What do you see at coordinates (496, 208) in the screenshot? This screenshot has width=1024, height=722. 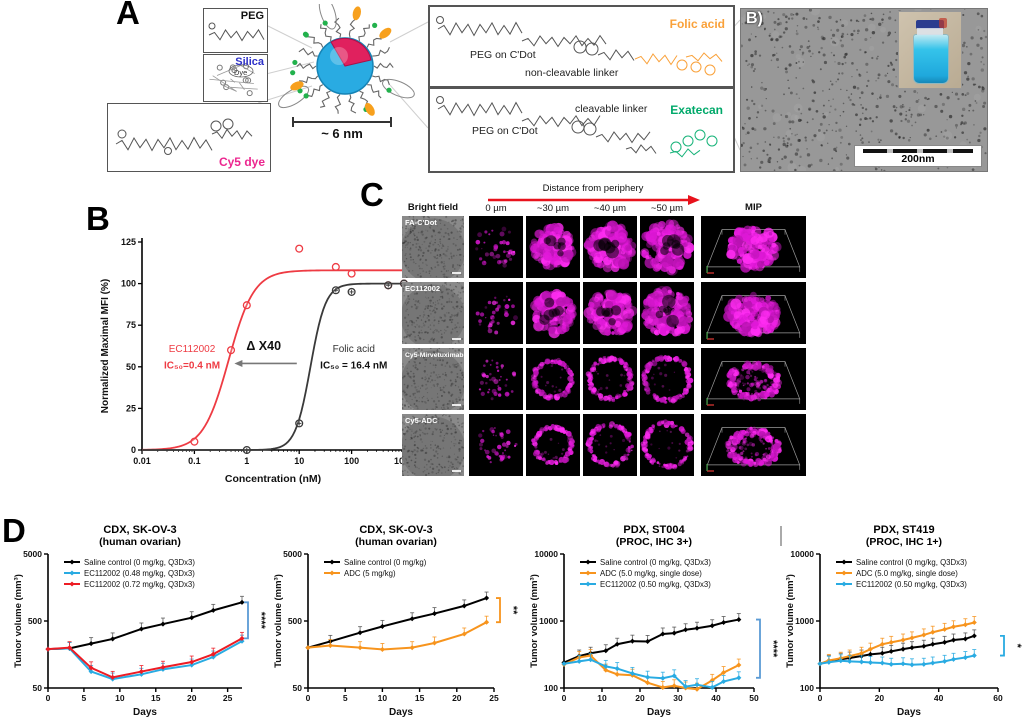 I see `col-header-0um: 0 µm` at bounding box center [496, 208].